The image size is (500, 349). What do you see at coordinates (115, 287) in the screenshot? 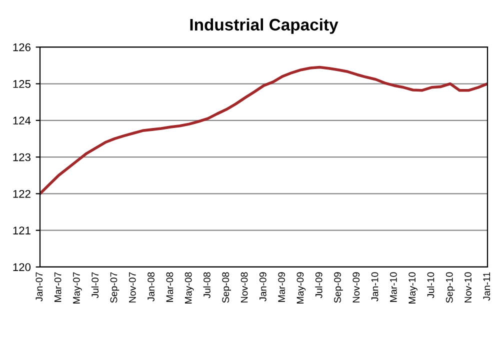
I see `x-tick-label: Sep-07` at bounding box center [115, 287].